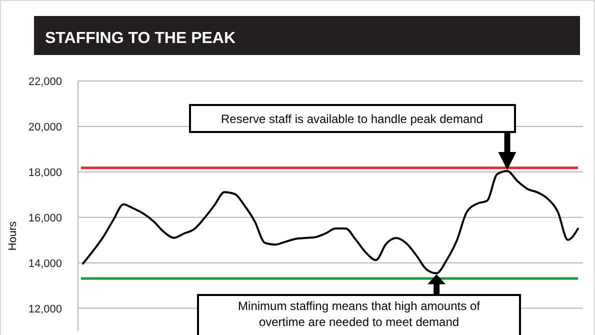 This screenshot has width=595, height=335. What do you see at coordinates (13, 235) in the screenshot?
I see `y-axis-title: Hours` at bounding box center [13, 235].